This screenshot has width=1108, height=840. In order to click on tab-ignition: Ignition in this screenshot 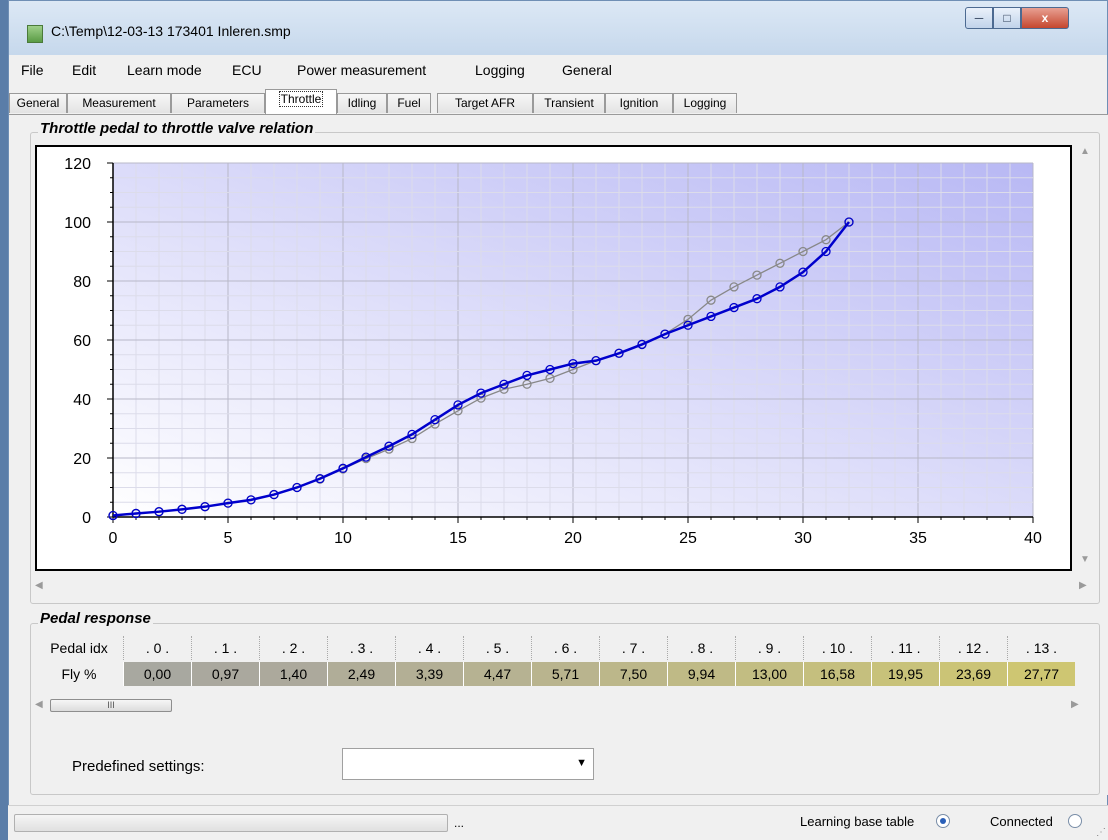, I will do `click(639, 103)`.